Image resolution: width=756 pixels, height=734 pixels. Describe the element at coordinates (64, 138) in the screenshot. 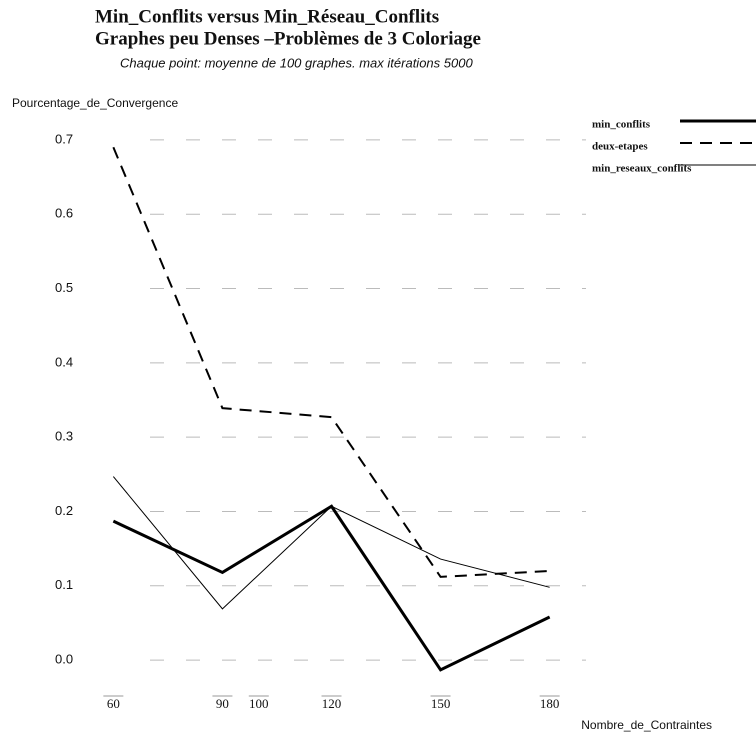

I see `y-tick-label: 0.7` at that location.